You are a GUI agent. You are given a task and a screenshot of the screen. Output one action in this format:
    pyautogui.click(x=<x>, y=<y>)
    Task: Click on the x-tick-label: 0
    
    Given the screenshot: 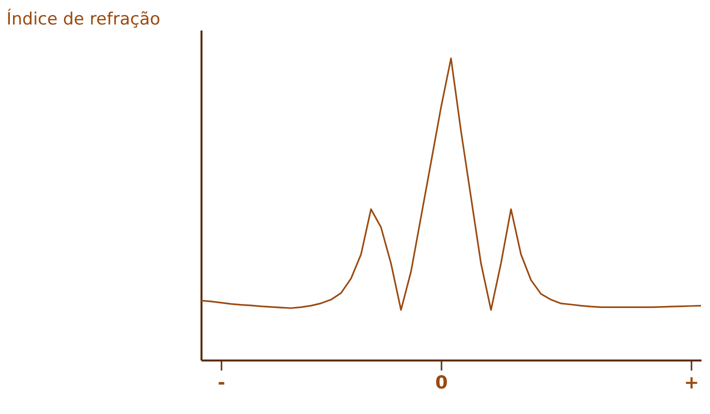 What is the action you would take?
    pyautogui.click(x=441, y=383)
    